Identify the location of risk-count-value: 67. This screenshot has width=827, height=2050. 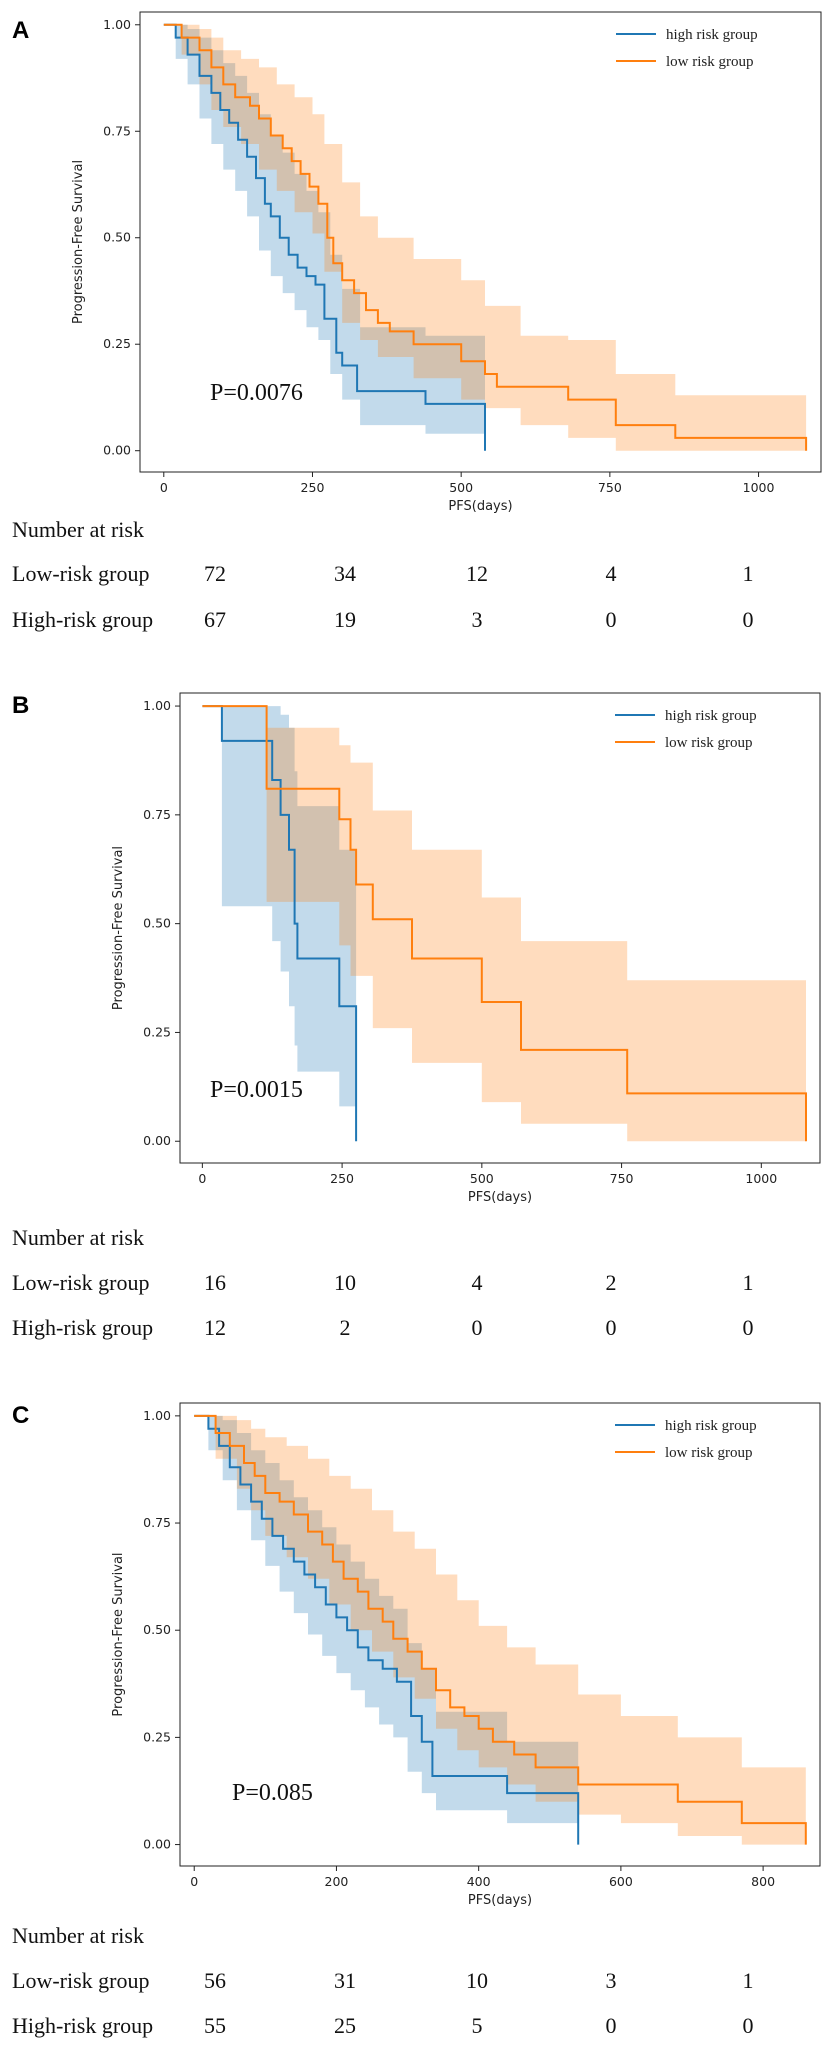
(215, 619).